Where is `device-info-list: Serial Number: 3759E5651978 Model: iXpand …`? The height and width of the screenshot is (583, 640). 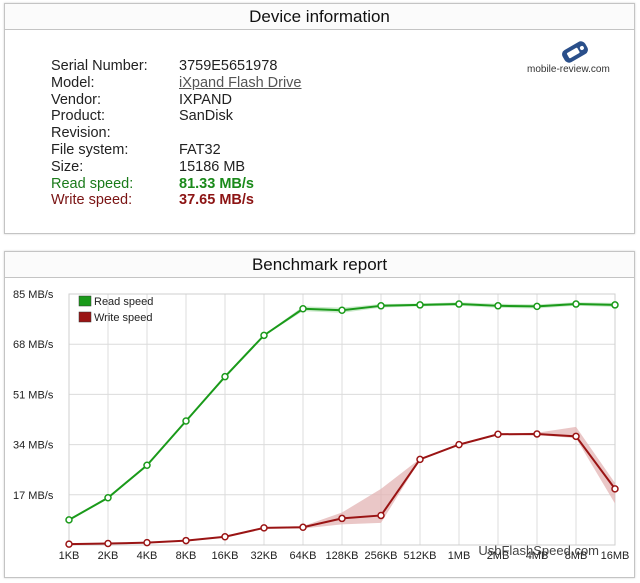
device-info-list: Serial Number: 3759E5651978 Model: iXpand … is located at coordinates (176, 133).